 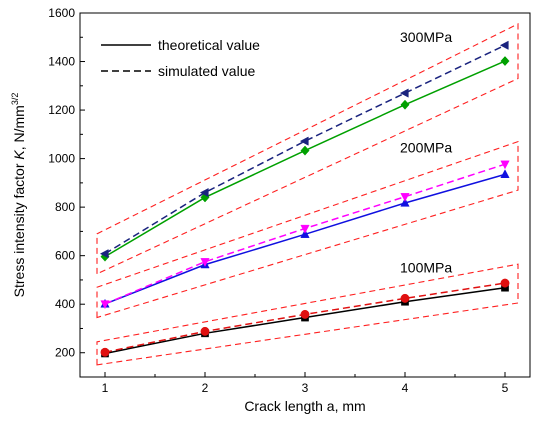 What do you see at coordinates (61, 110) in the screenshot?
I see `y-tick-label: 1200` at bounding box center [61, 110].